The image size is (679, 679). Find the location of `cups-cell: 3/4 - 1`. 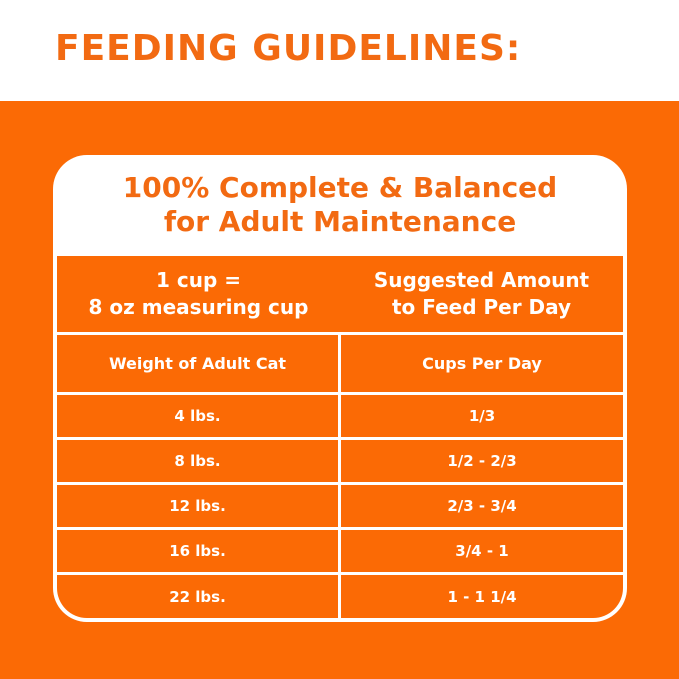

cups-cell: 3/4 - 1 is located at coordinates (482, 551).